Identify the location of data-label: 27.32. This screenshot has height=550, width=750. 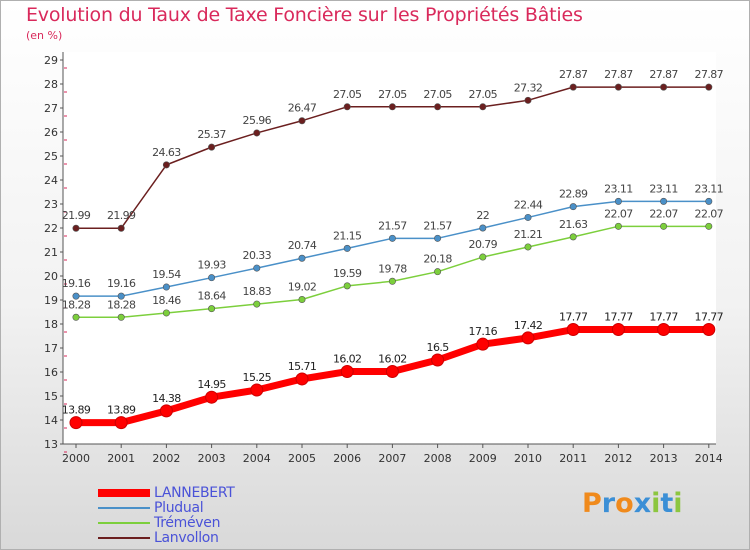
(528, 87).